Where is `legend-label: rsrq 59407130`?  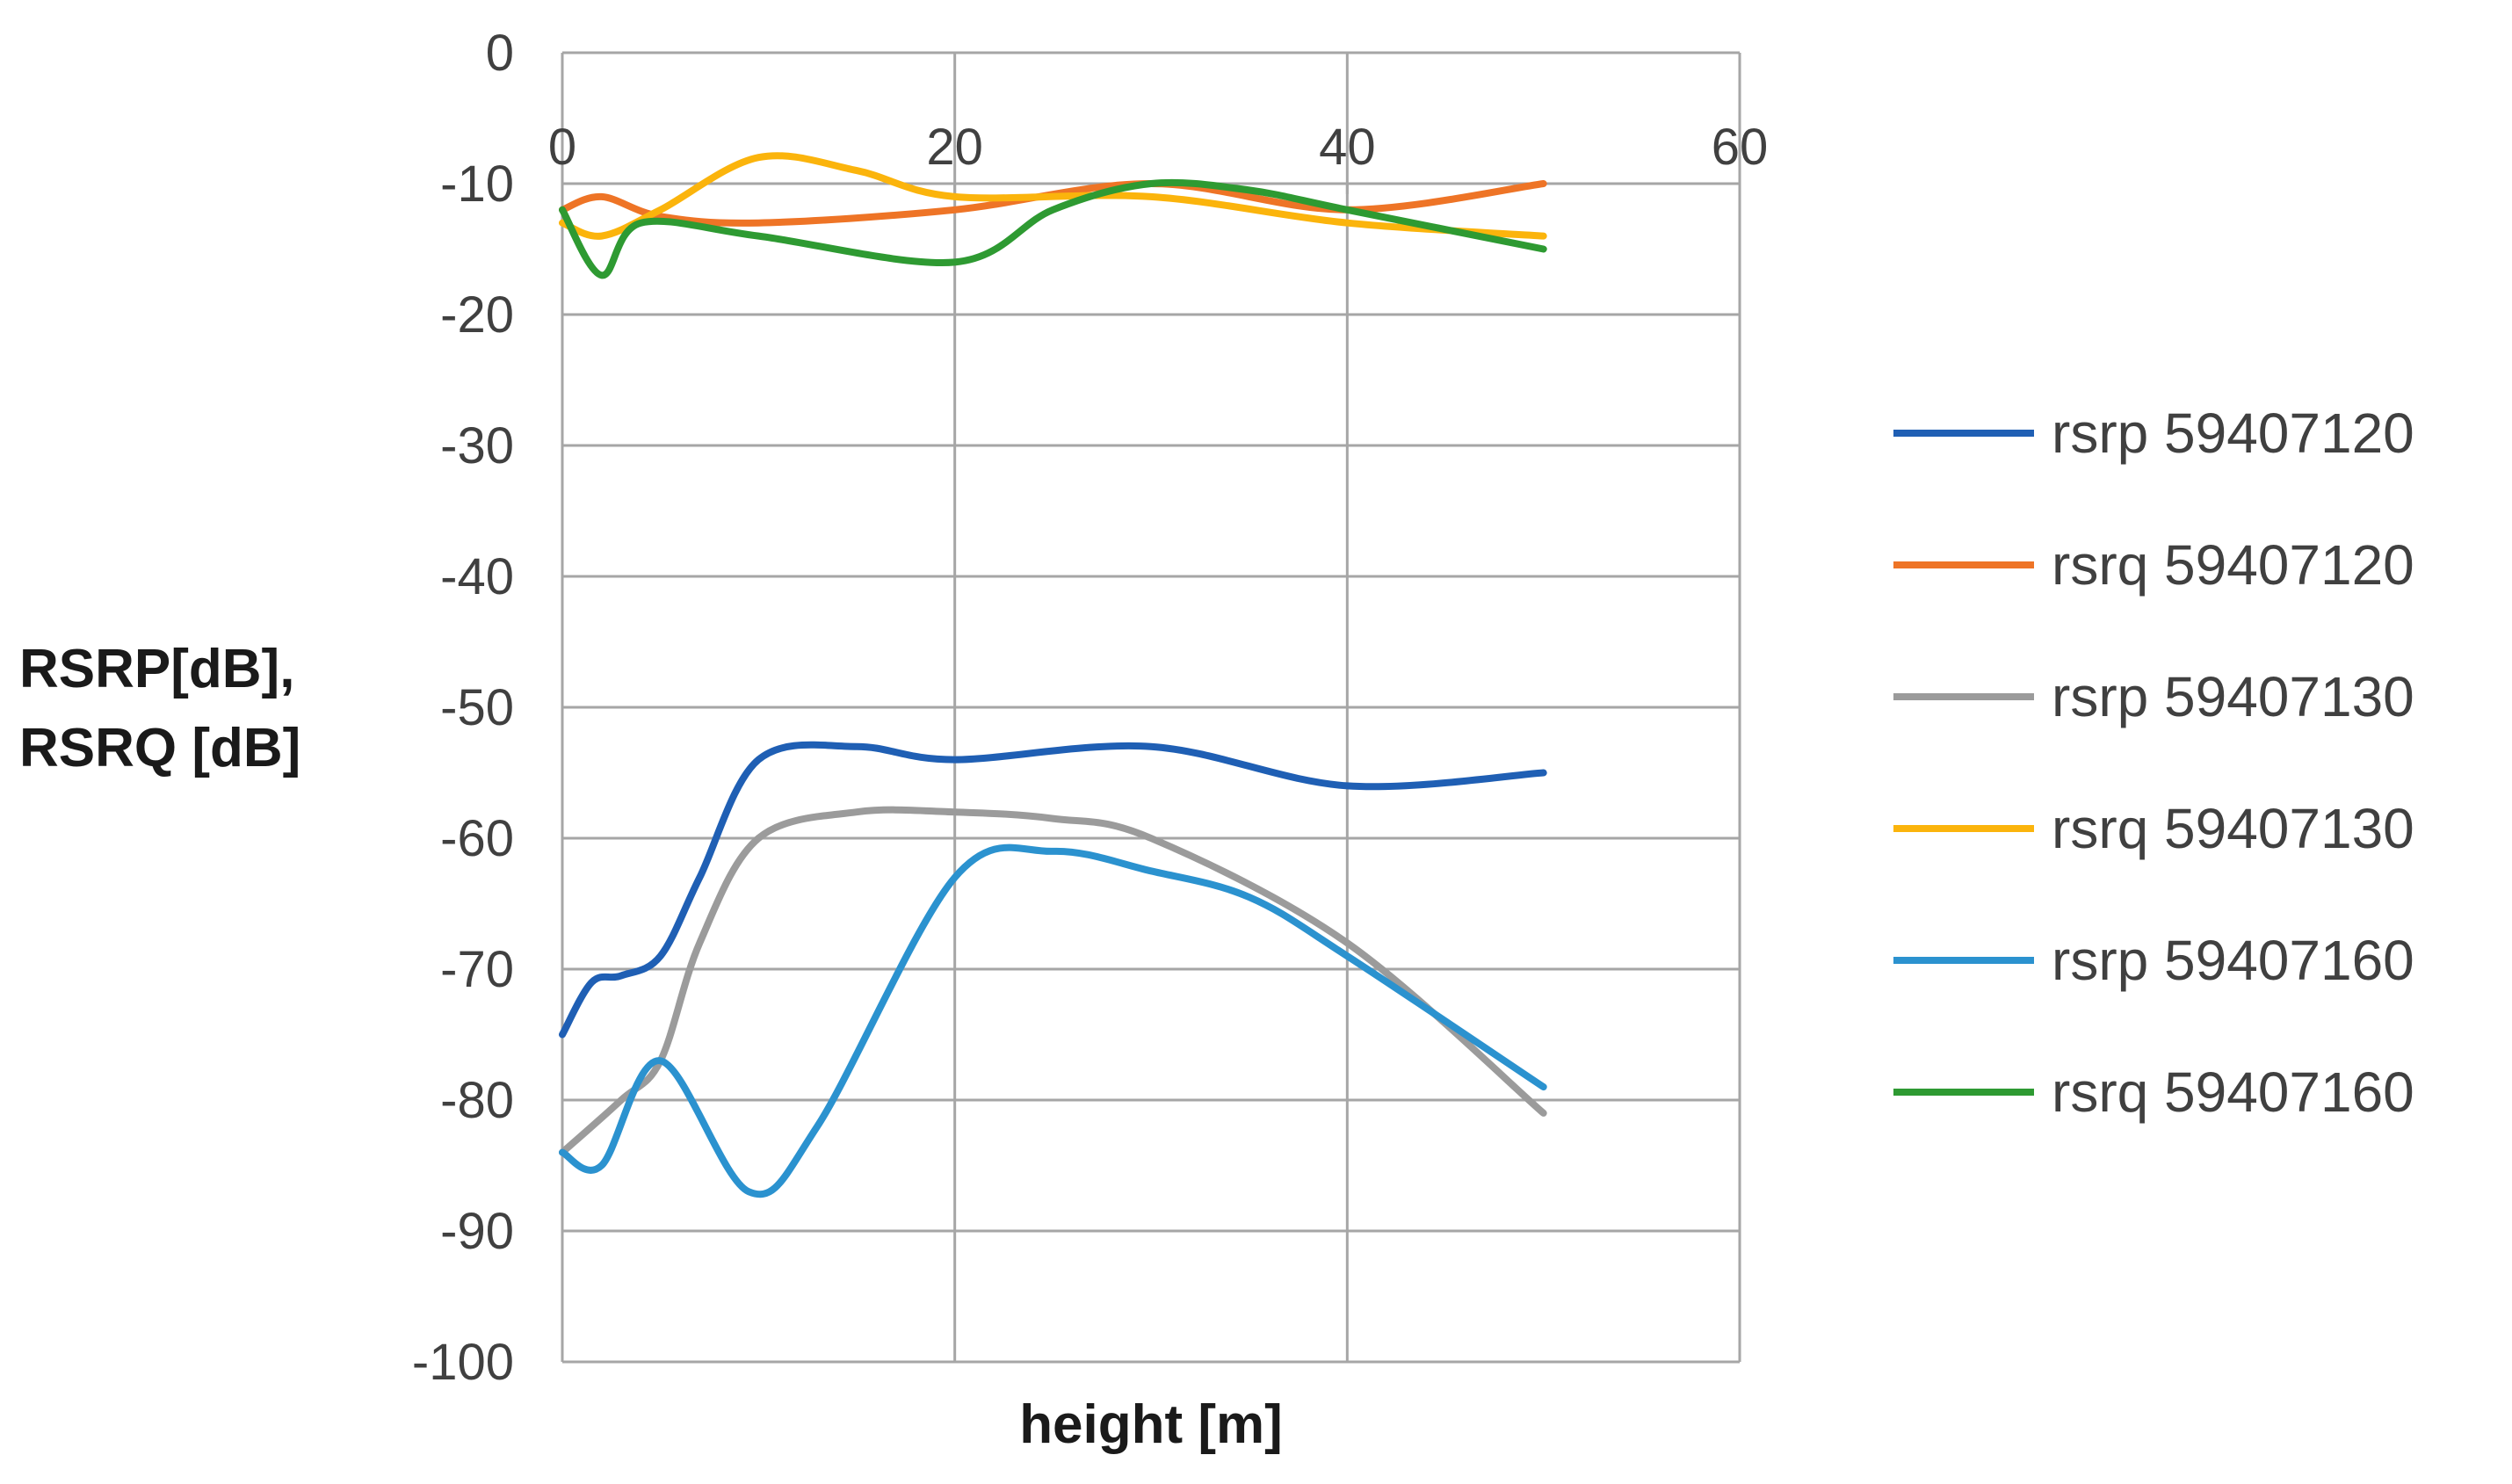 legend-label: rsrq 59407130 is located at coordinates (2233, 829).